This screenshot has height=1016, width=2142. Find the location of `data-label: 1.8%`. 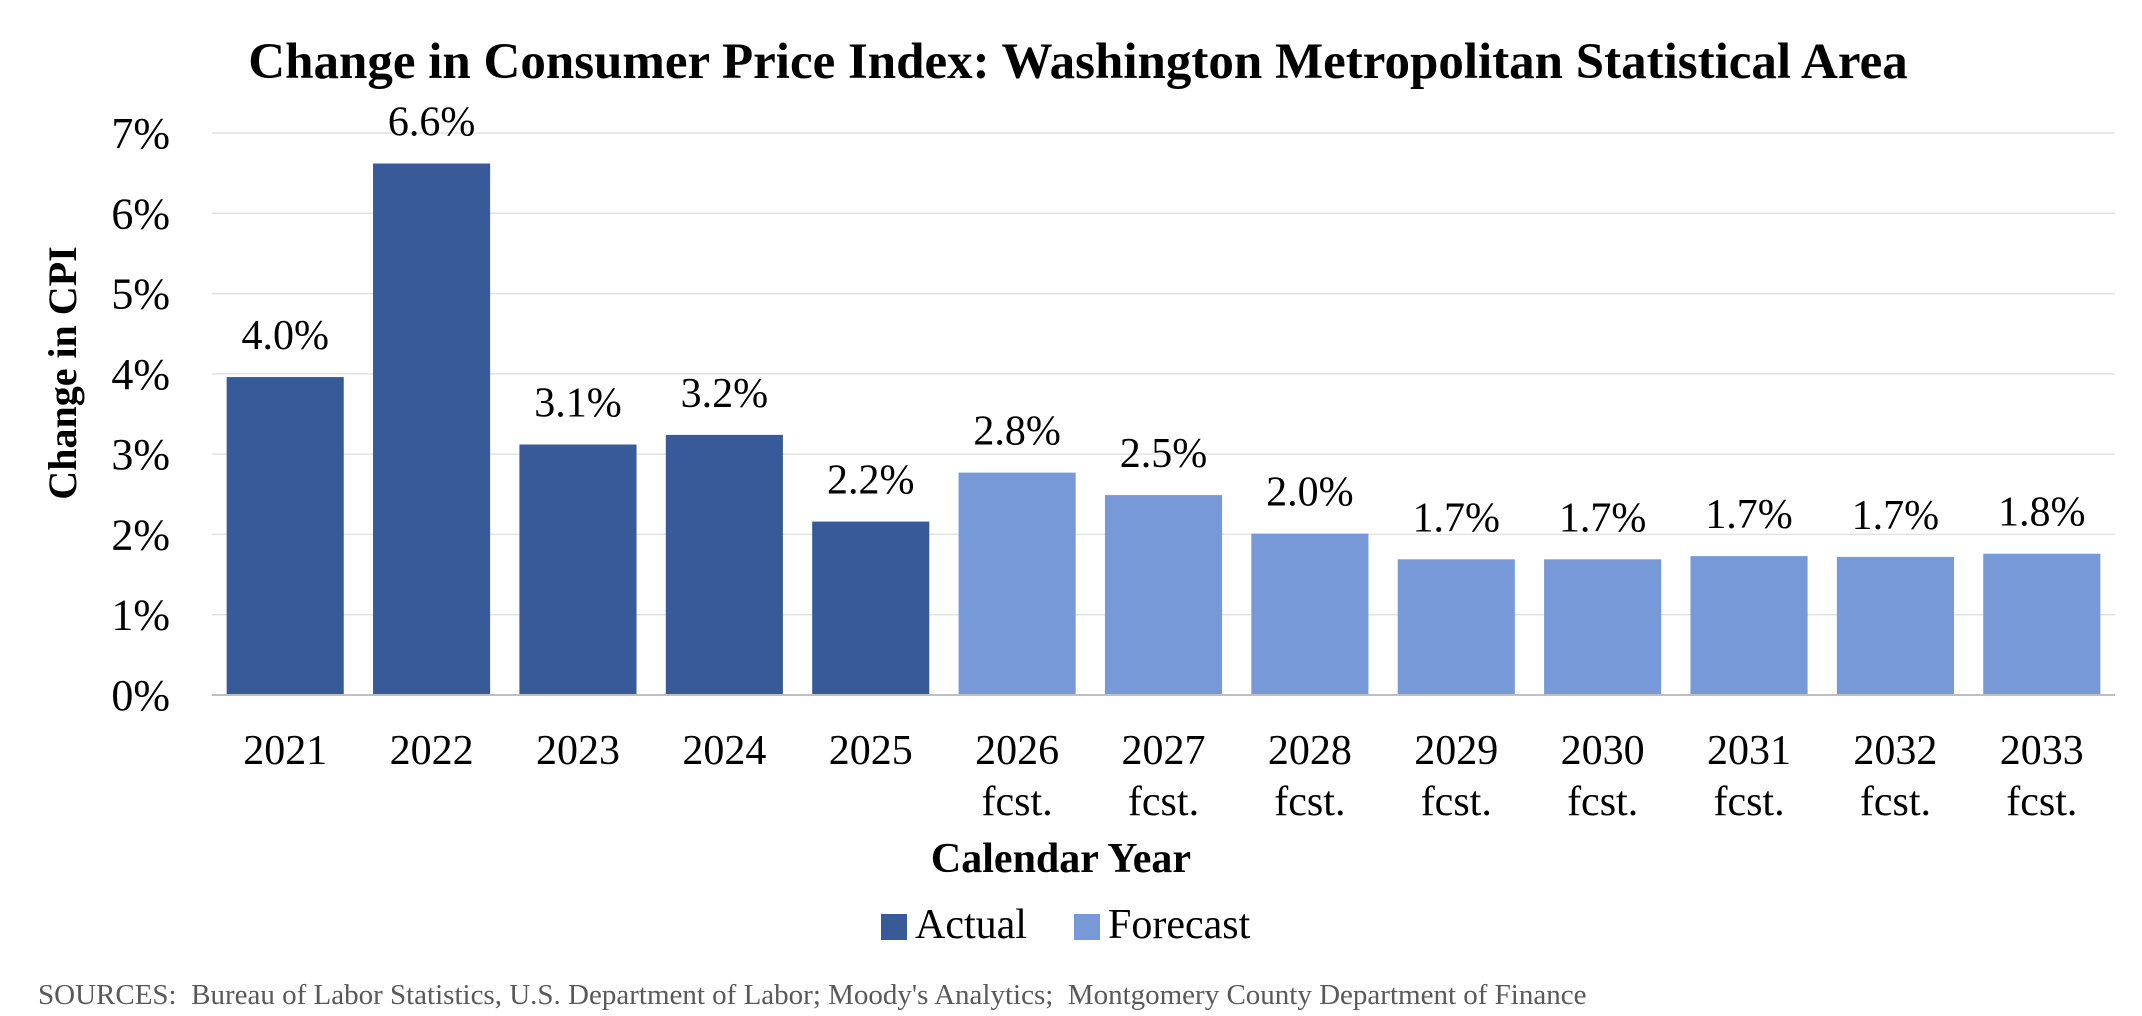

data-label: 1.8% is located at coordinates (2042, 513).